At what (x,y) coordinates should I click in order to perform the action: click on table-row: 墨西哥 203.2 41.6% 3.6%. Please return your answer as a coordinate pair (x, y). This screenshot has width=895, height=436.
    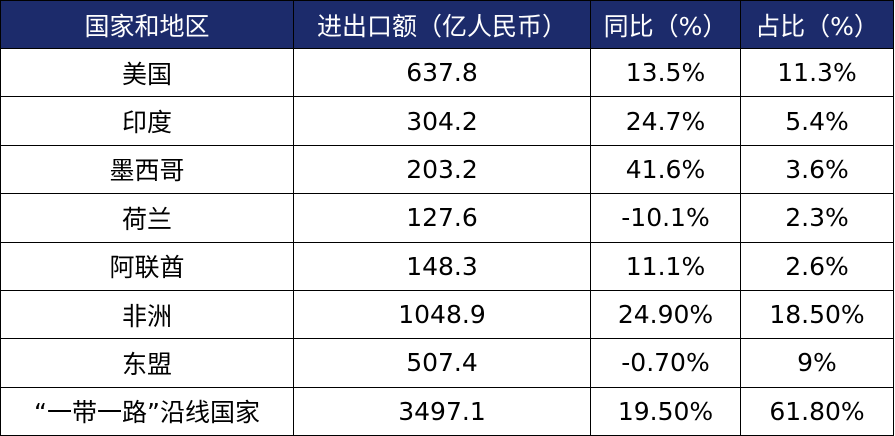
    Looking at the image, I should click on (447, 169).